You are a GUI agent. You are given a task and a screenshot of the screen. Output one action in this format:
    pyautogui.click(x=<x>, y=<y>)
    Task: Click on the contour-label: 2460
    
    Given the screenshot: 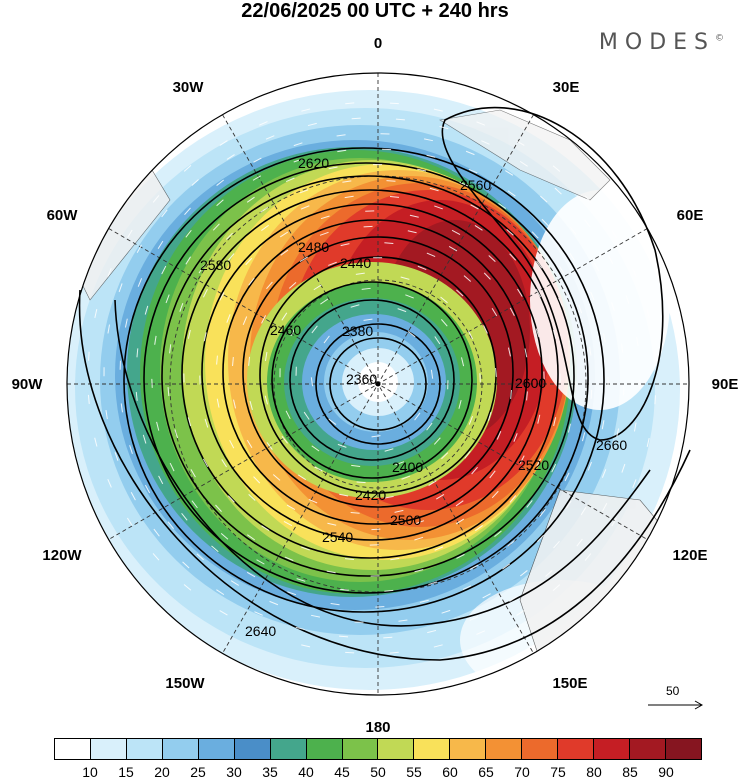 What is the action you would take?
    pyautogui.click(x=285, y=330)
    